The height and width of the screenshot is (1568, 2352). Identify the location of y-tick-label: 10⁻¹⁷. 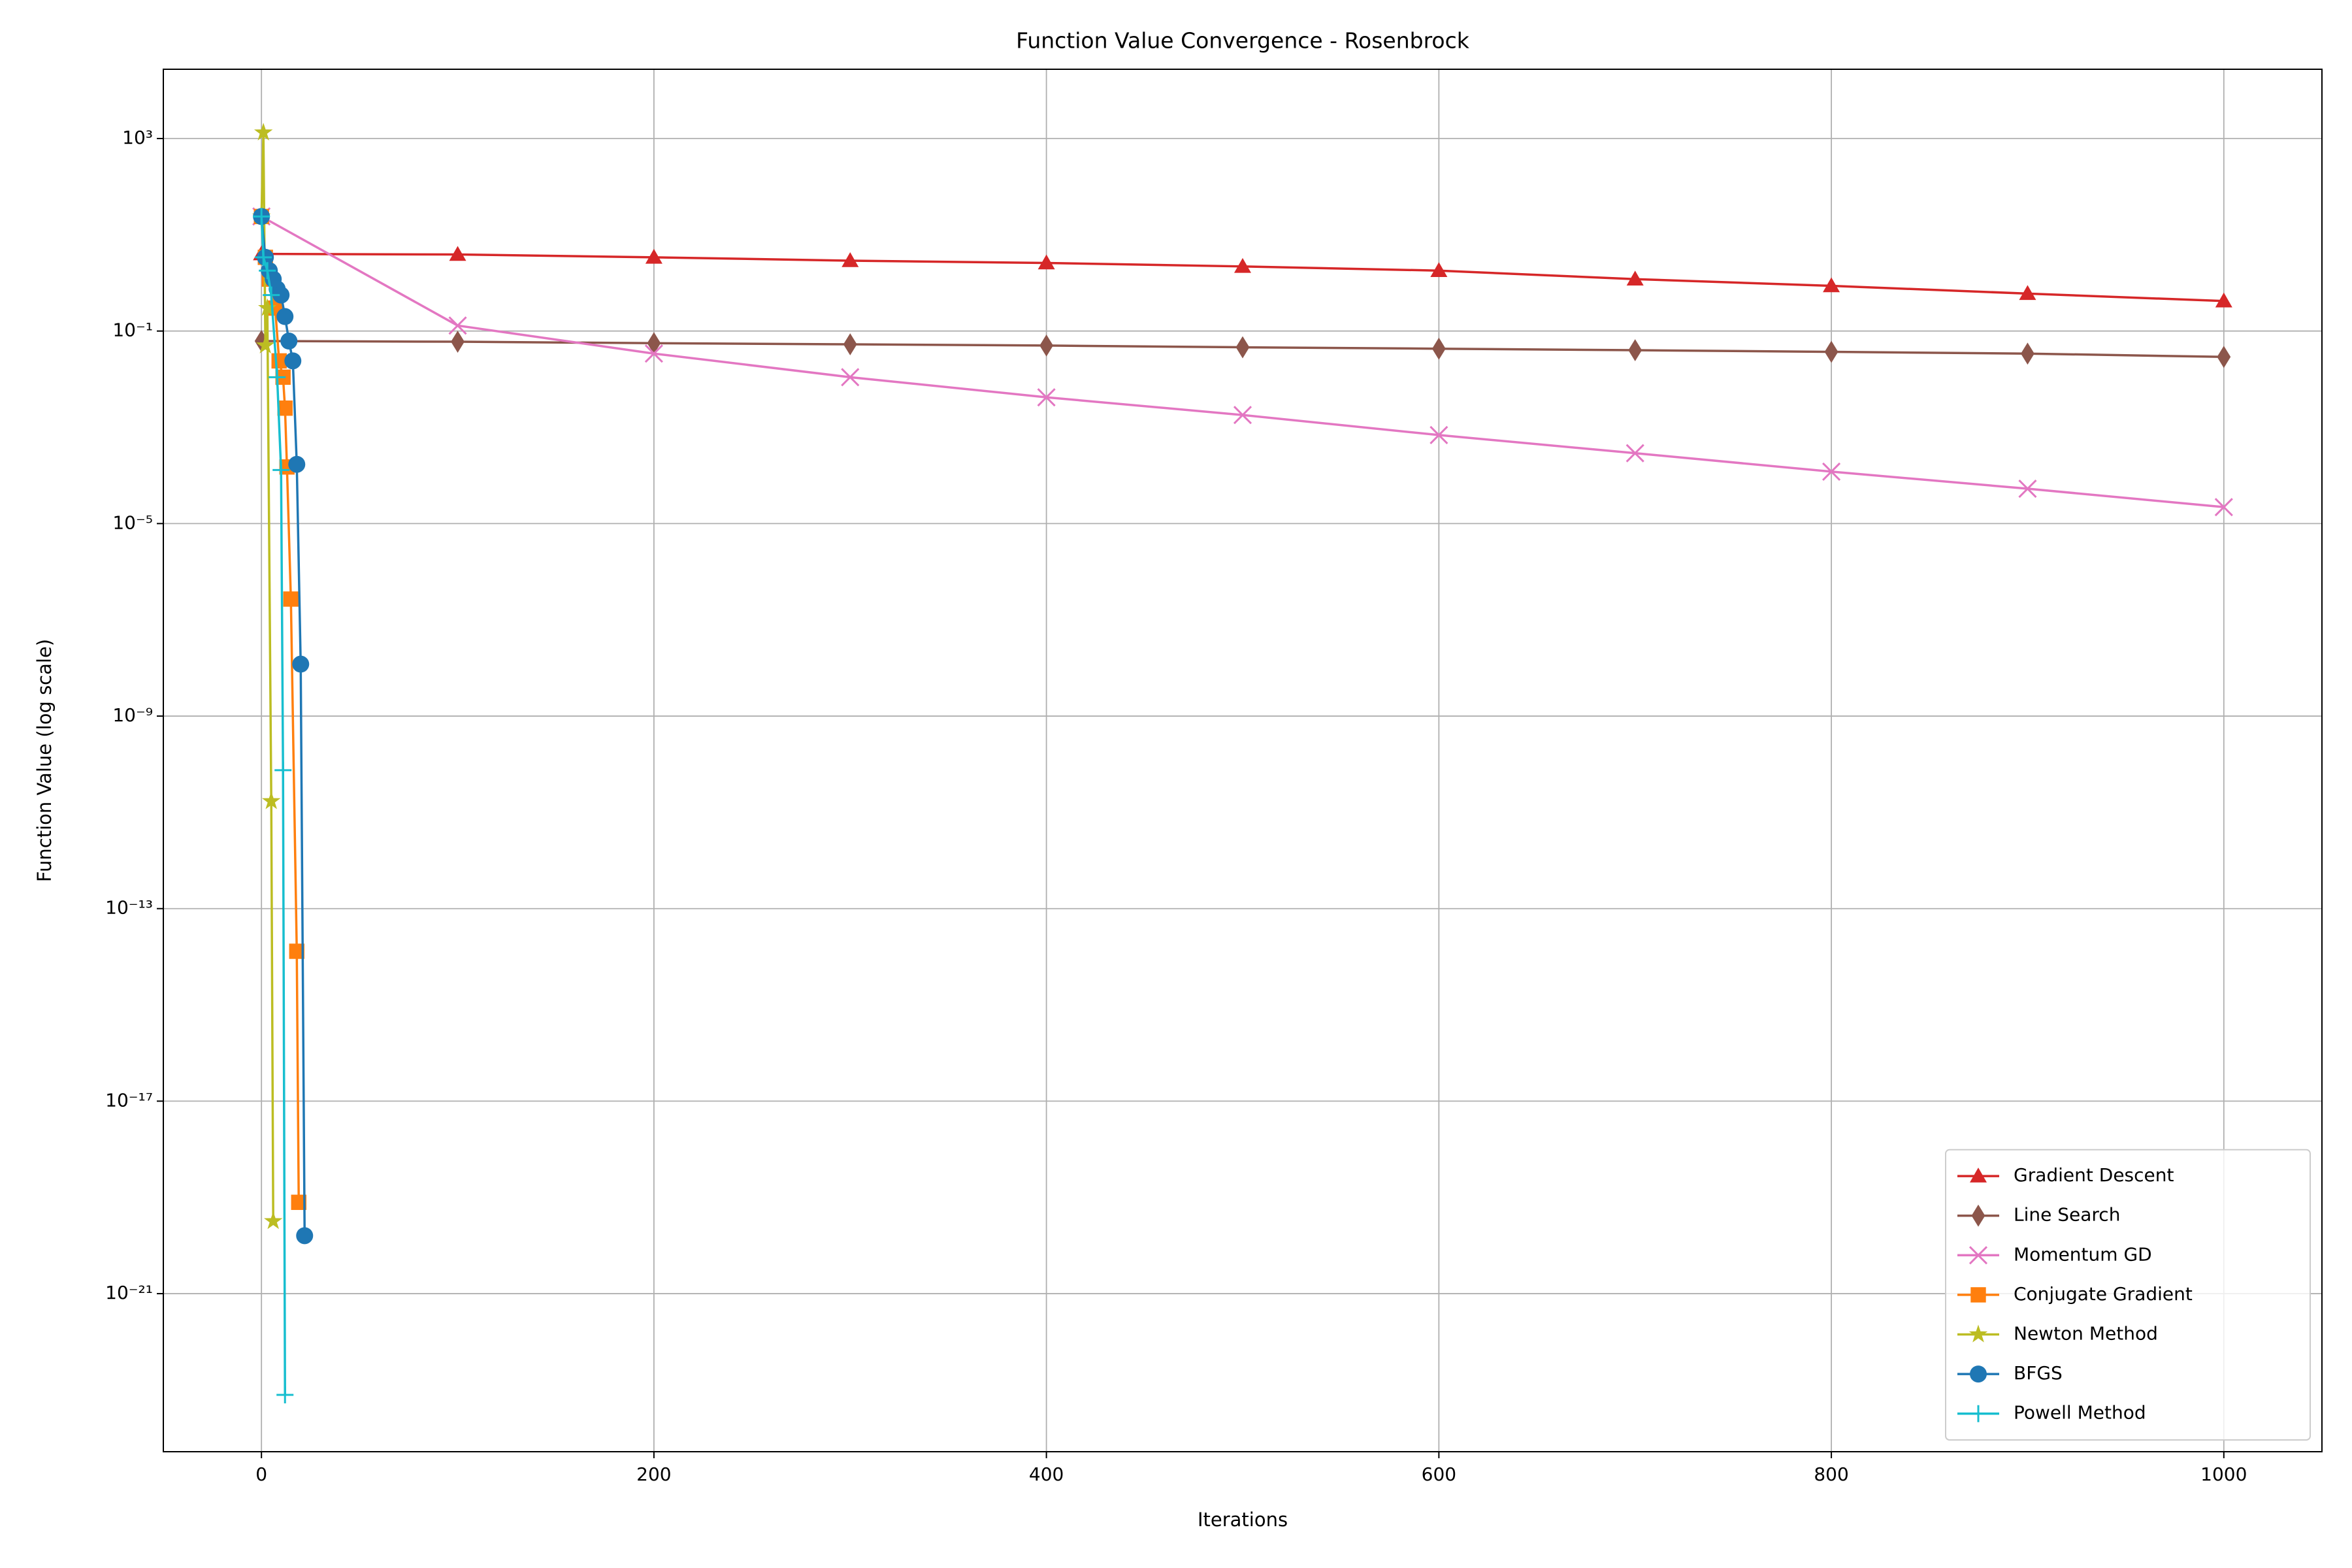
(129, 1100).